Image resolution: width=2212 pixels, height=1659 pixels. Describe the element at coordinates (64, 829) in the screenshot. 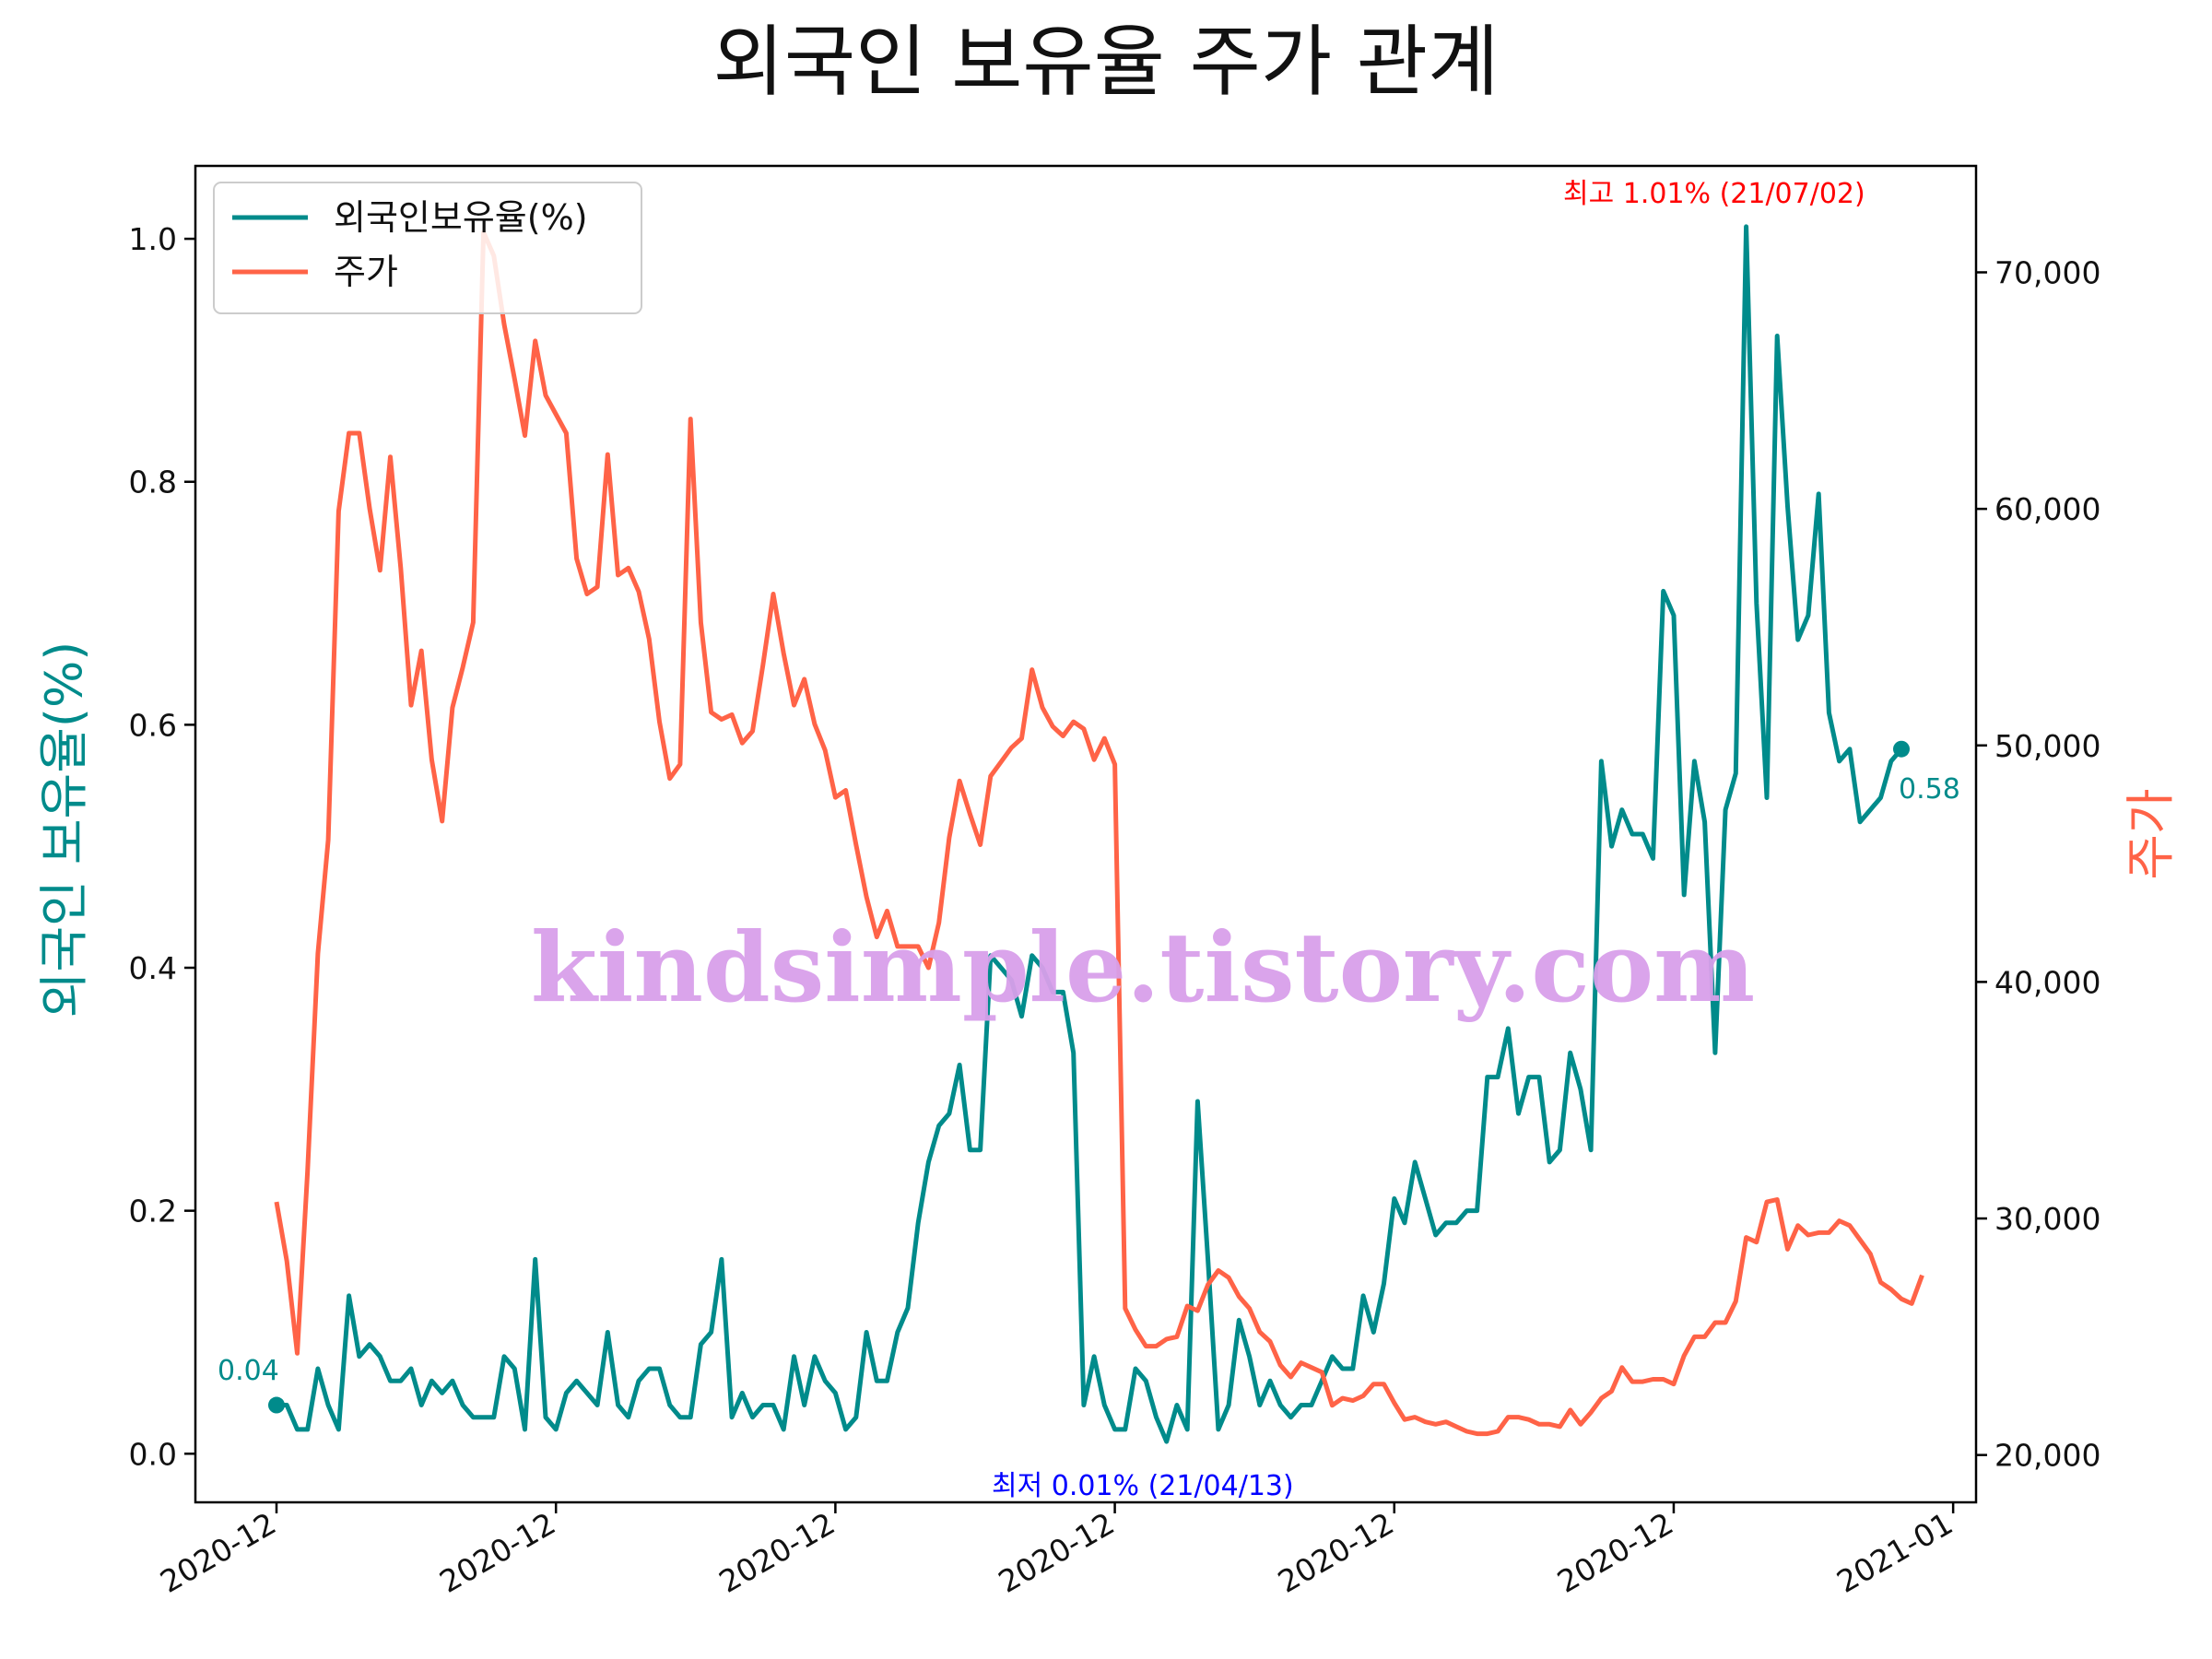

I see `y-axis-label-left: 외국인 보유율(%)` at that location.